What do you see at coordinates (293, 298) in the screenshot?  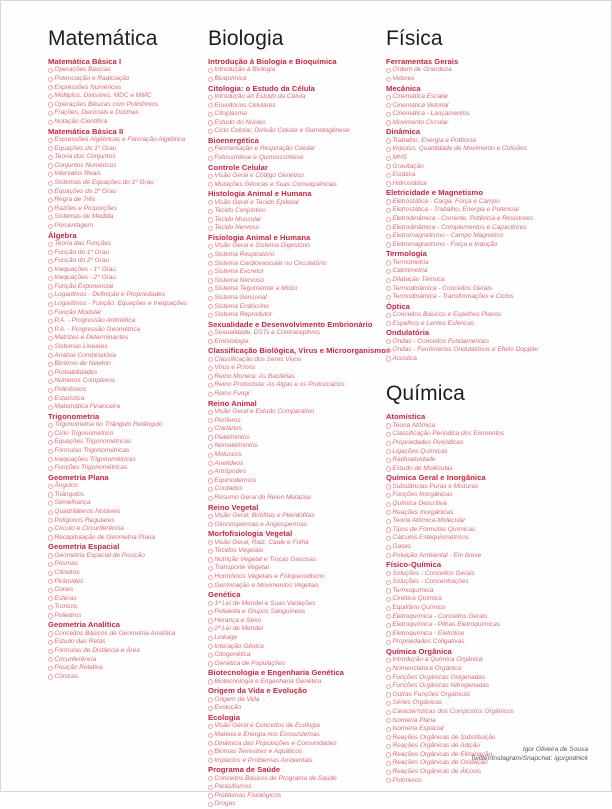 I see `checklist-item: Sistema Sensorial` at bounding box center [293, 298].